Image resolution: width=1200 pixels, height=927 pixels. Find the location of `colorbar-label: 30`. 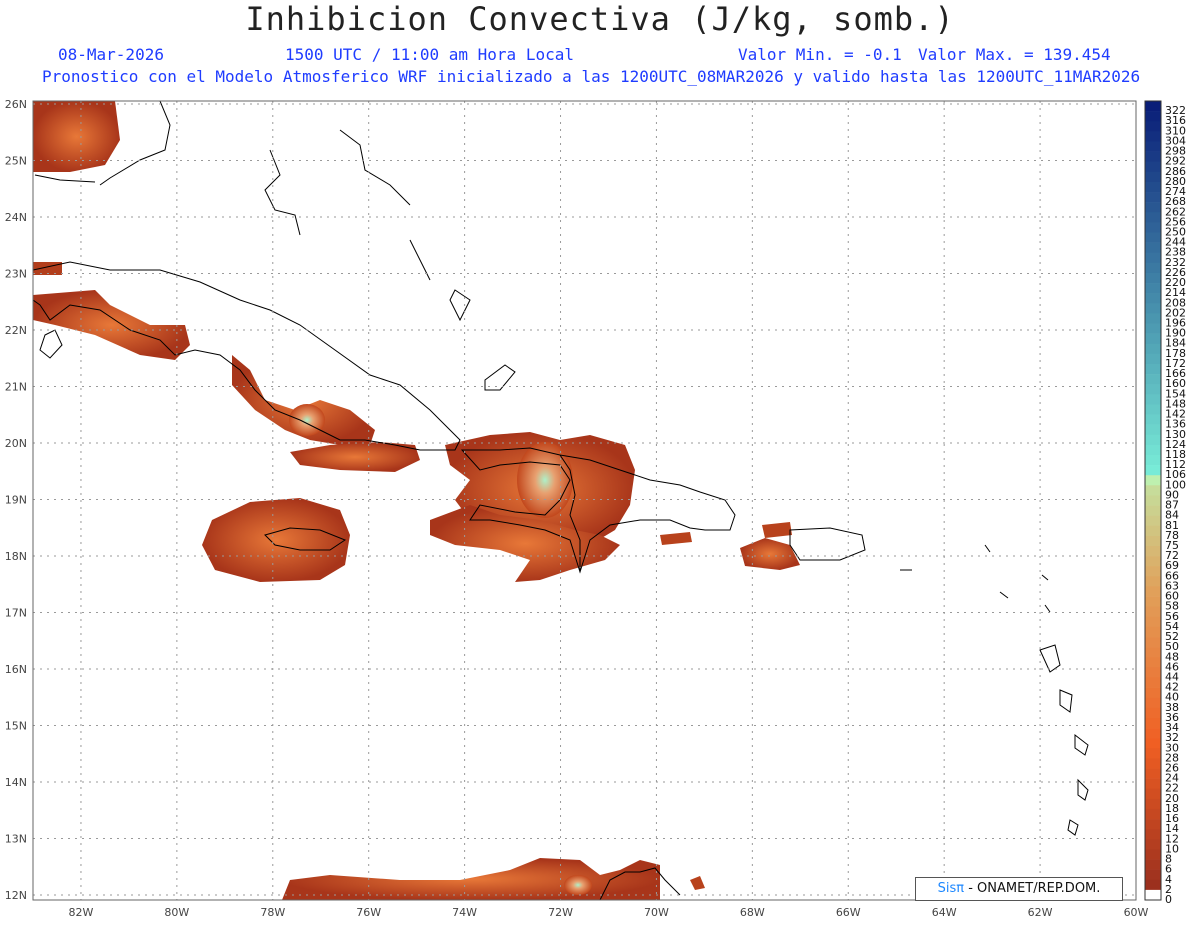

colorbar-label: 30 is located at coordinates (1172, 747).